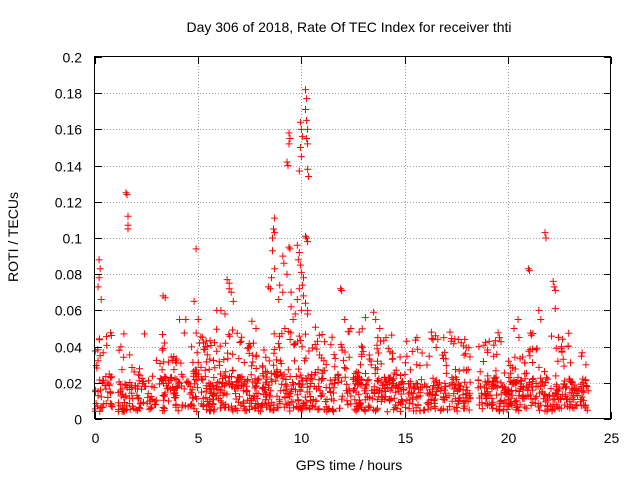  I want to click on x-tick-label: 20, so click(509, 438).